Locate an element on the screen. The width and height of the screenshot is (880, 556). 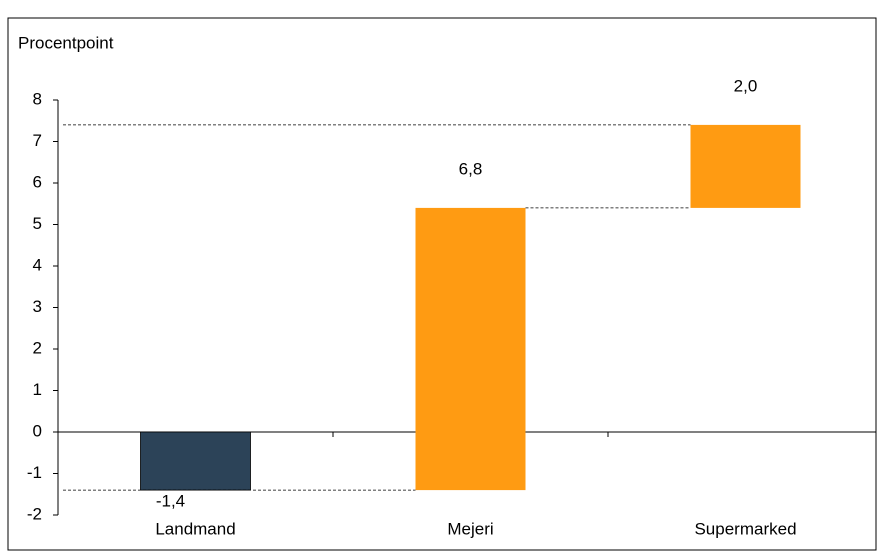
y-tick-label: 1 is located at coordinates (37, 389).